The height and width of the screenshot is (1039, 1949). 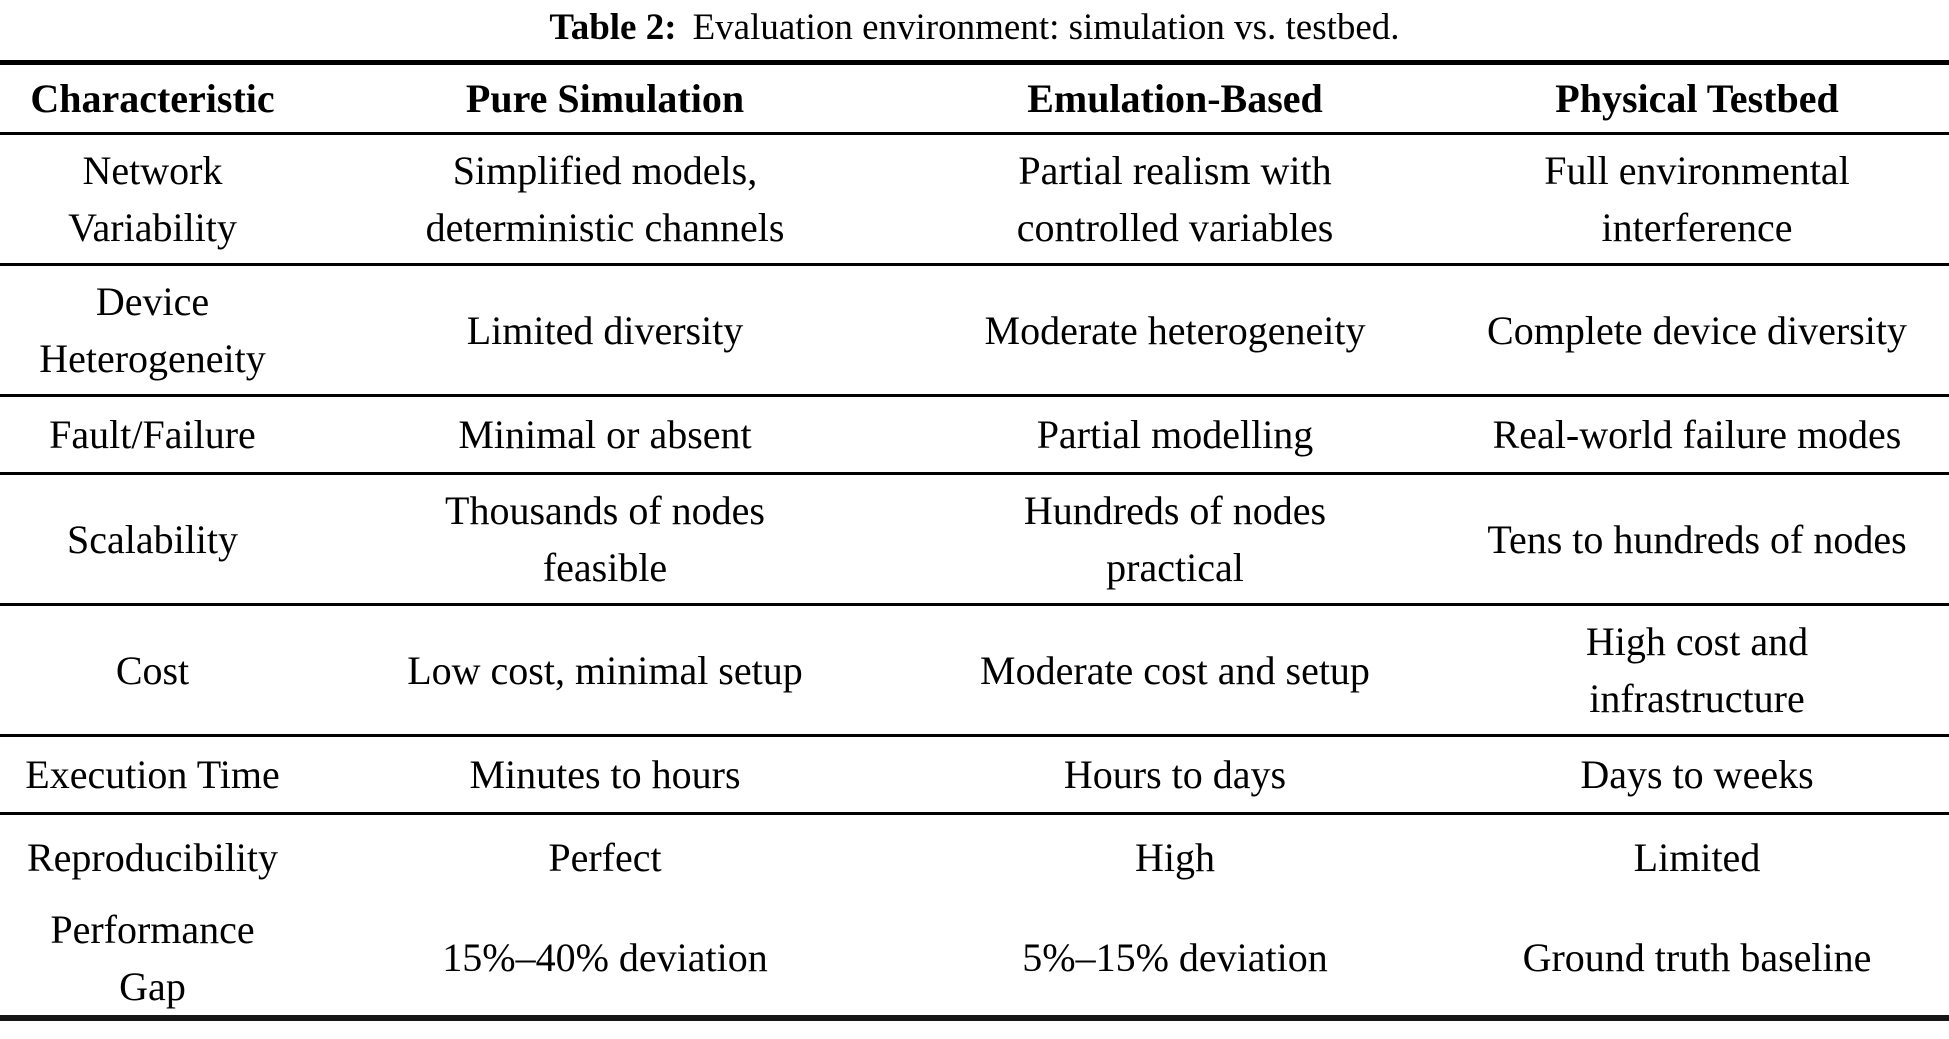 I want to click on table-cell: Moderate heterogeneity, so click(x=1175, y=330).